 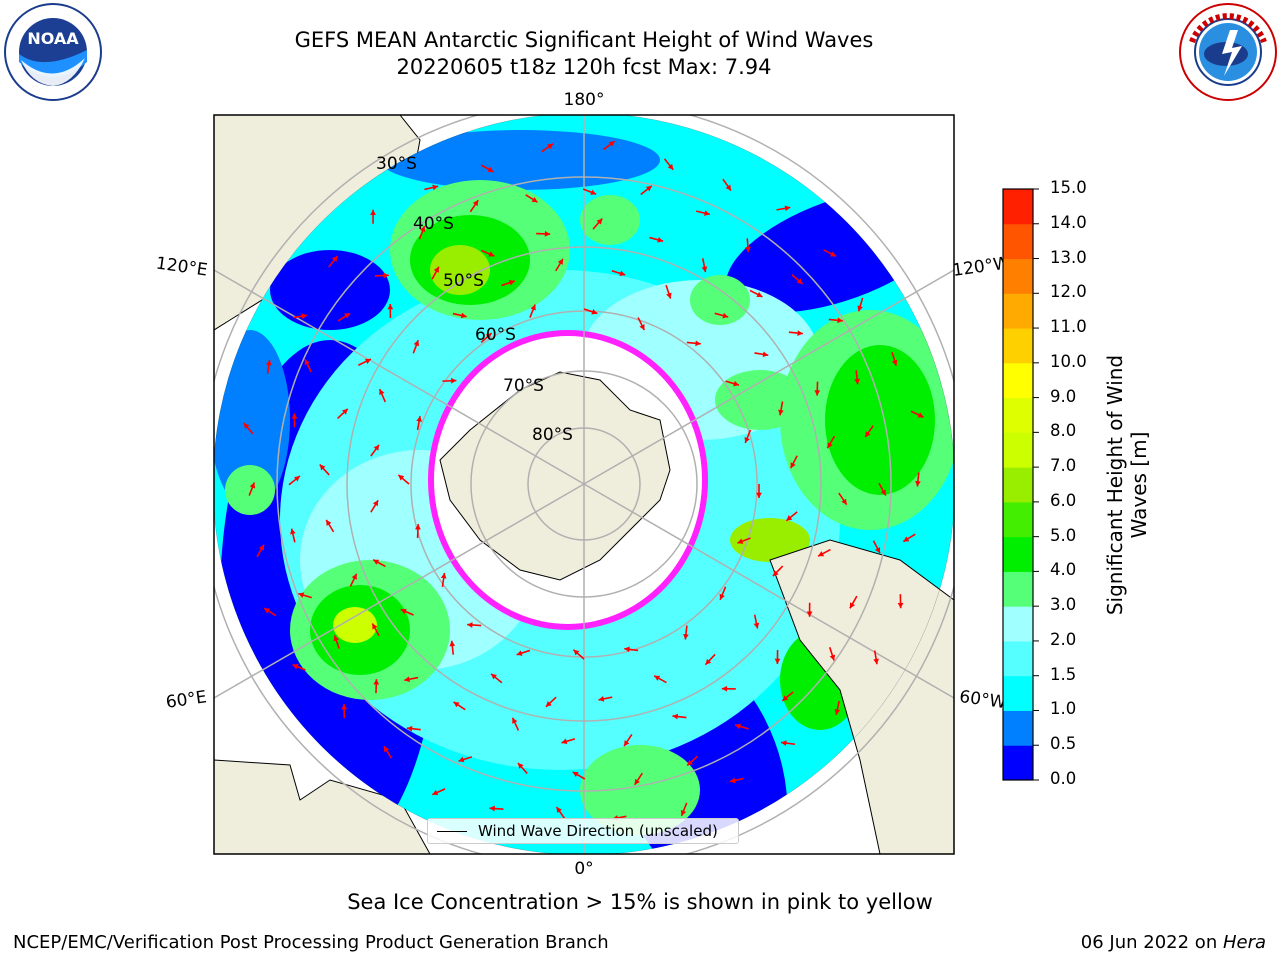 I want to click on forecast-subtitle: 20220605 t18z 120h fcst Max: 7.94, so click(x=584, y=67).